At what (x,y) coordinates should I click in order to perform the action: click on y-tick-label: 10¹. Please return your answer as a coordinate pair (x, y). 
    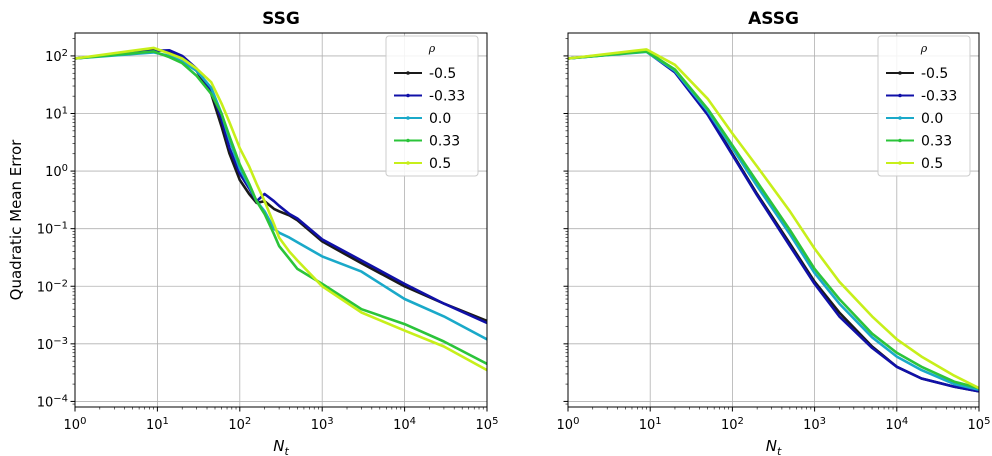
    Looking at the image, I should click on (56, 114).